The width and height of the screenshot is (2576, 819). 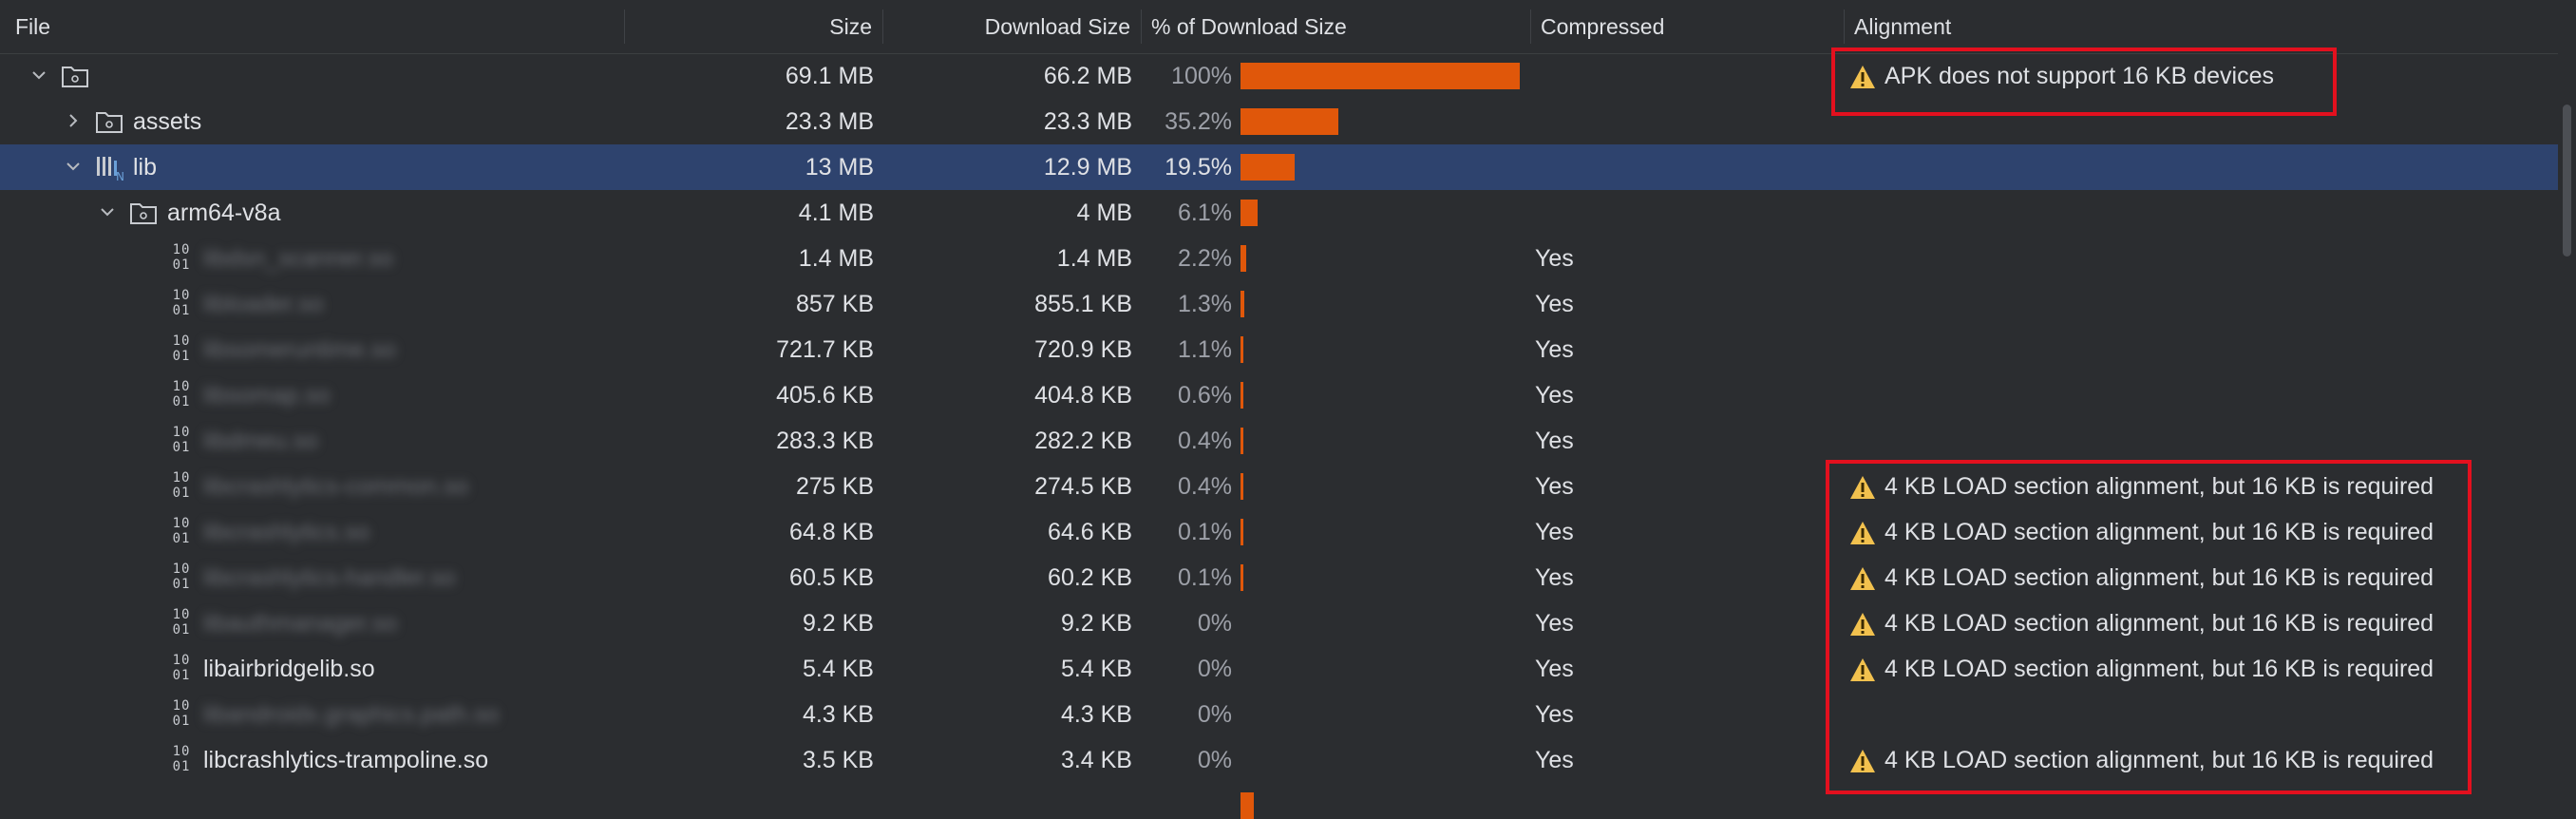 What do you see at coordinates (1087, 122) in the screenshot?
I see `download-size: 23.3 MB` at bounding box center [1087, 122].